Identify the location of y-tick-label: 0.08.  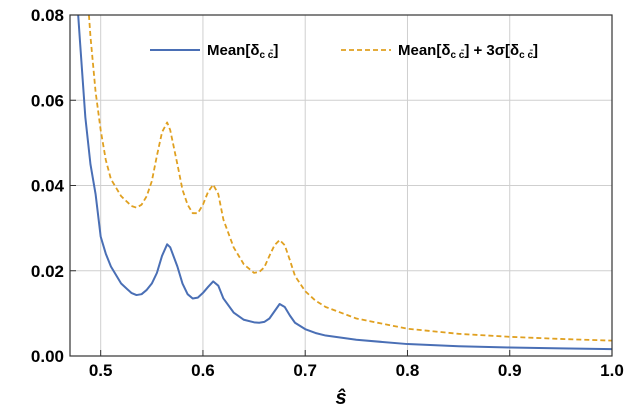
(47, 15).